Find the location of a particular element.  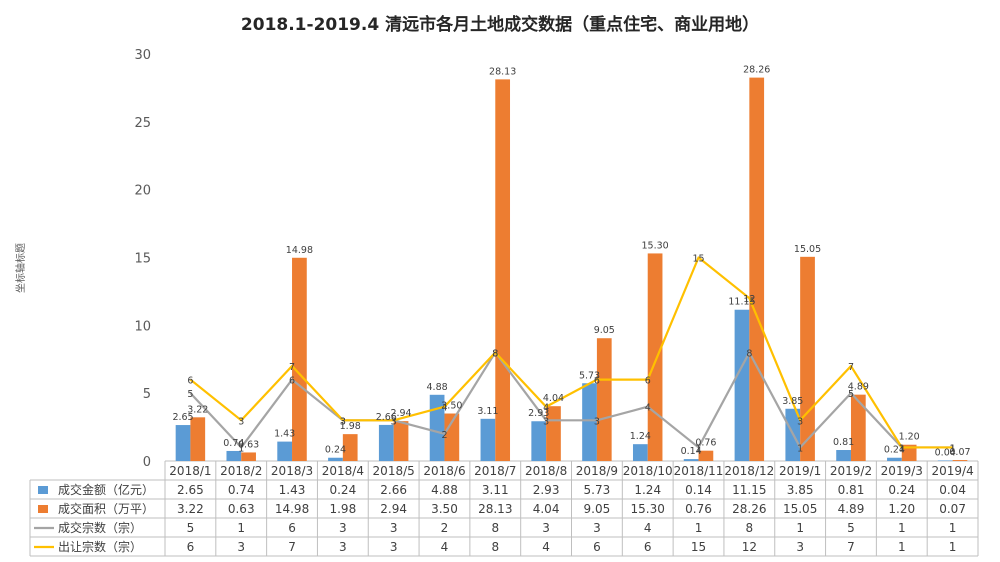

legend-label: 出让宗数（宗） is located at coordinates (100, 546).